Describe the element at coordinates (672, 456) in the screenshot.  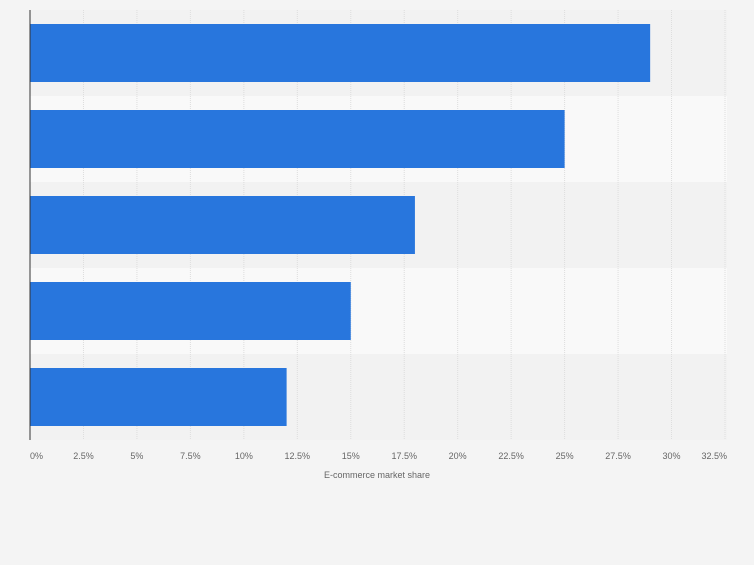
I see `x-tick-label: 30%` at that location.